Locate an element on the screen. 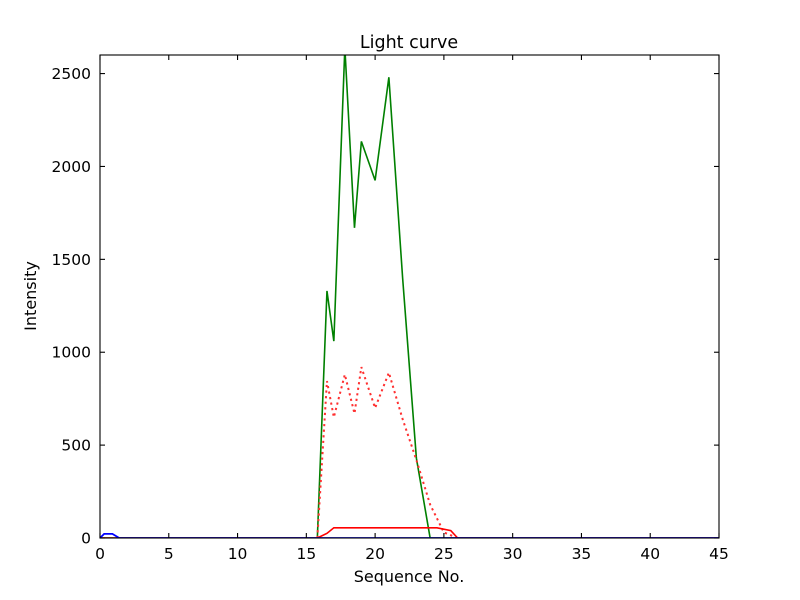 This screenshot has width=800, height=600. x-tick-label: 30 is located at coordinates (513, 554).